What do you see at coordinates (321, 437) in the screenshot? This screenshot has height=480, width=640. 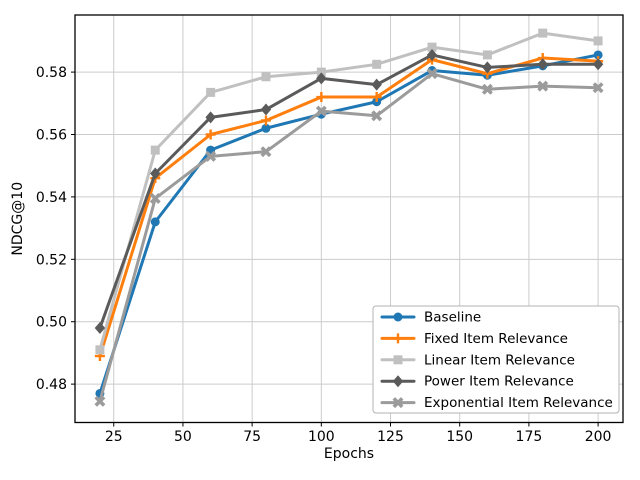 I see `tick-label-x: 100` at bounding box center [321, 437].